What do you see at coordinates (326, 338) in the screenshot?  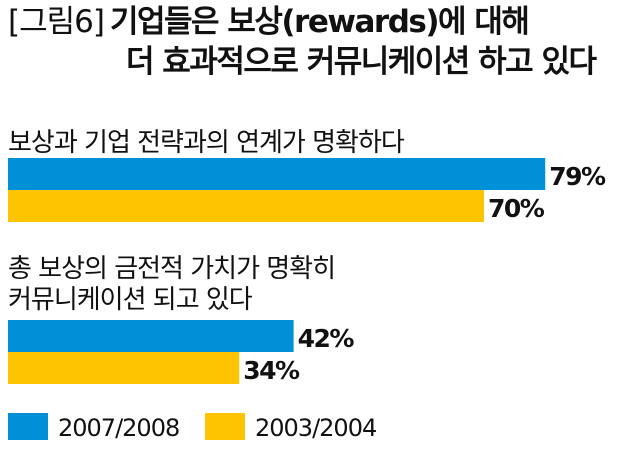 I see `bar-value-label: 42%` at bounding box center [326, 338].